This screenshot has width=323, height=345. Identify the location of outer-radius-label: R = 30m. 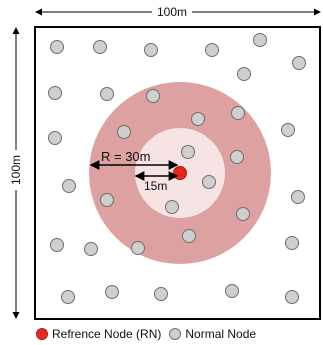
(126, 156).